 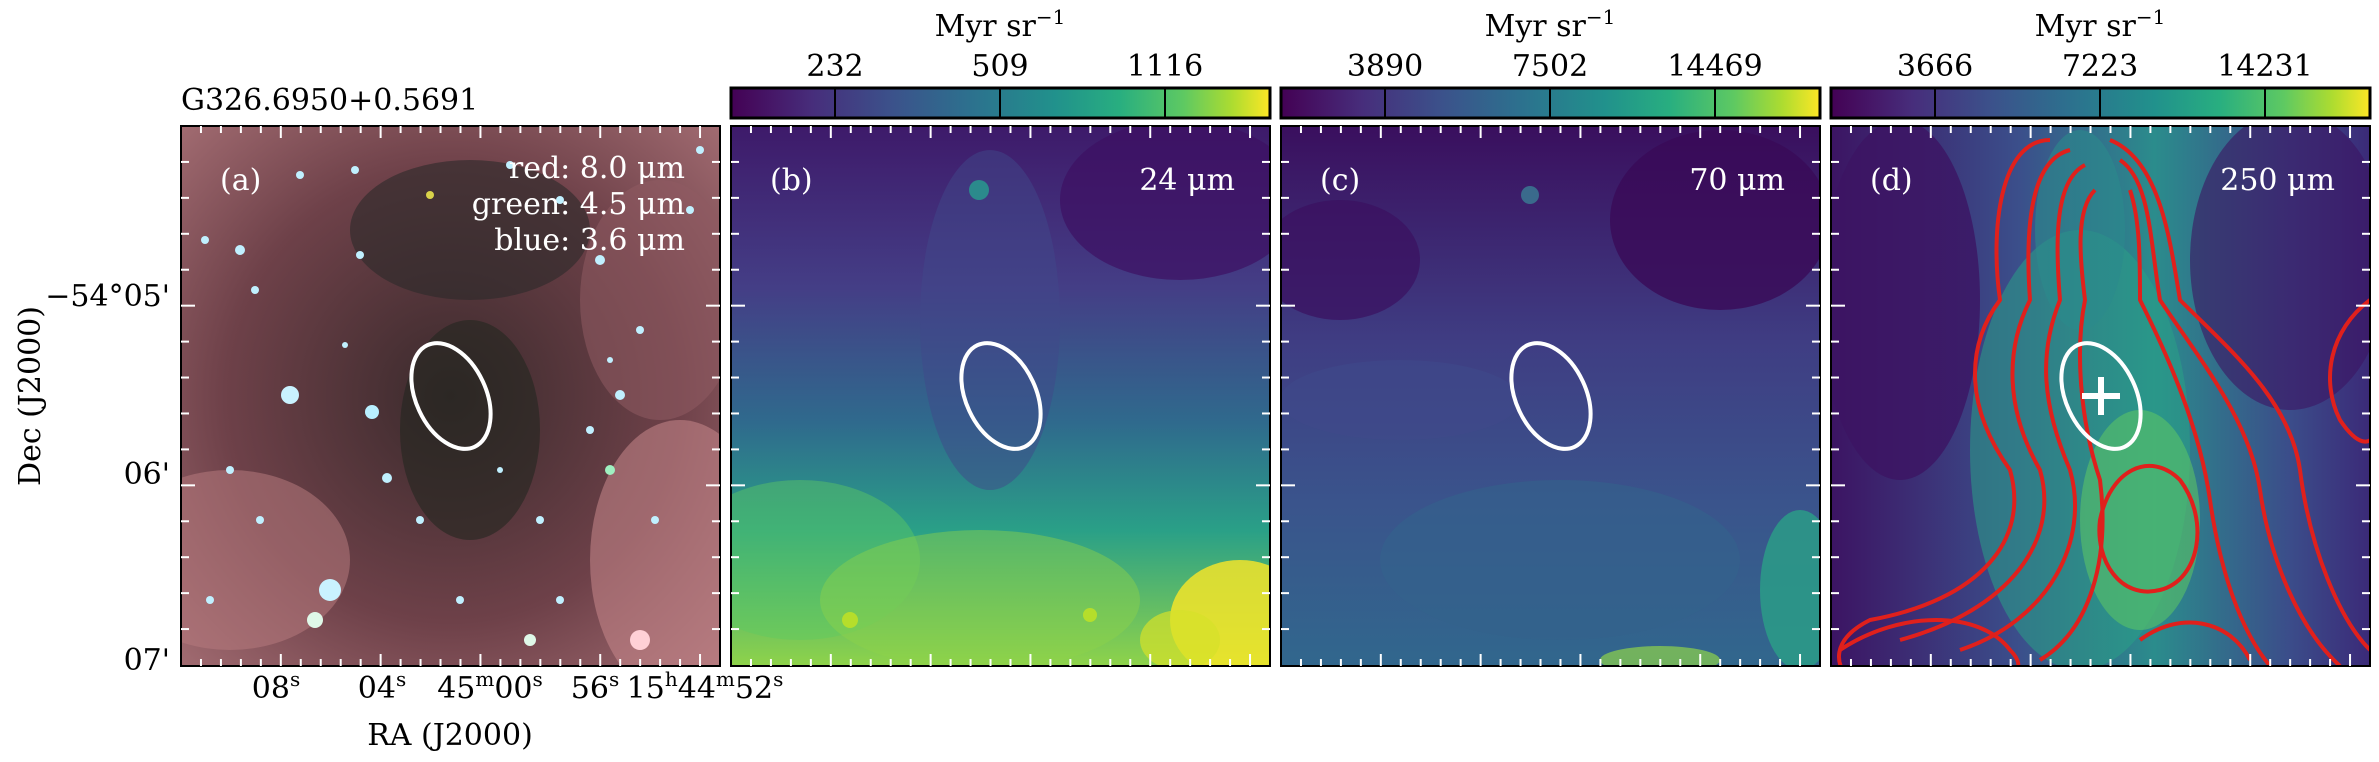 I want to click on colorbar-b-unit: Myr sr−1, so click(x=1000, y=24).